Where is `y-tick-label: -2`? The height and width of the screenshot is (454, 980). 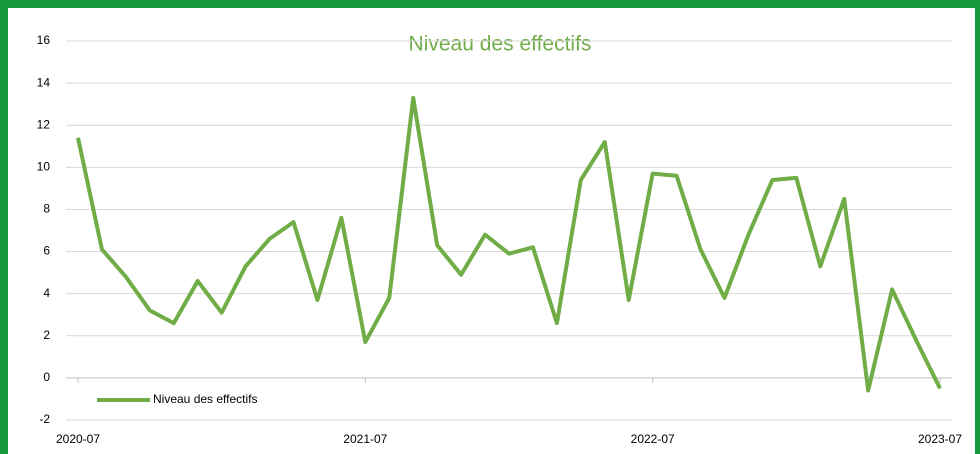 y-tick-label: -2 is located at coordinates (44, 419).